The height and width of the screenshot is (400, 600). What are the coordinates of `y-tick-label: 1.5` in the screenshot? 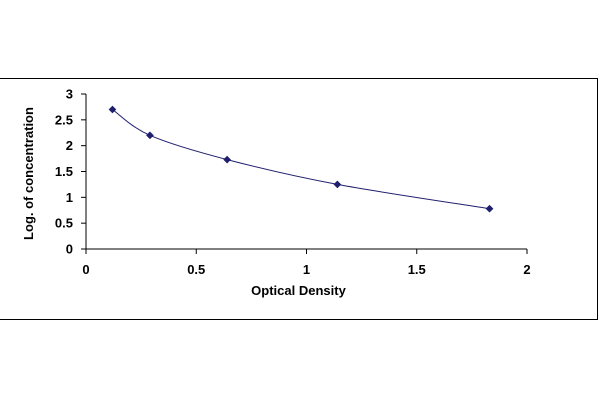 It's located at (64, 171).